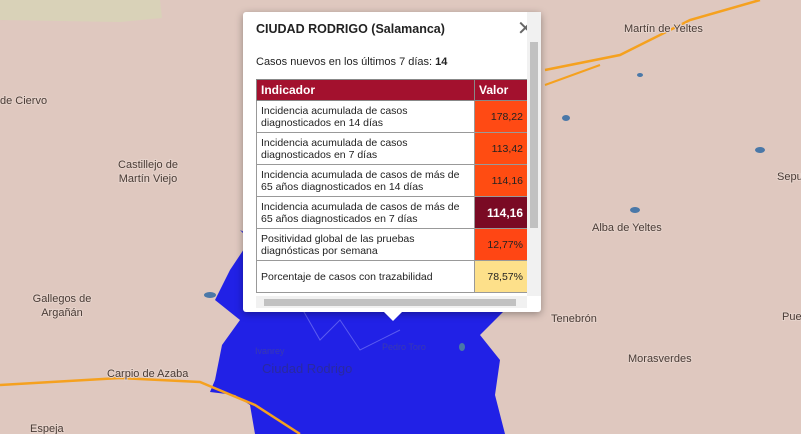 The height and width of the screenshot is (434, 801). Describe the element at coordinates (350, 29) in the screenshot. I see `popup-title: CIUDAD RODRIGO (Salamanca)` at that location.